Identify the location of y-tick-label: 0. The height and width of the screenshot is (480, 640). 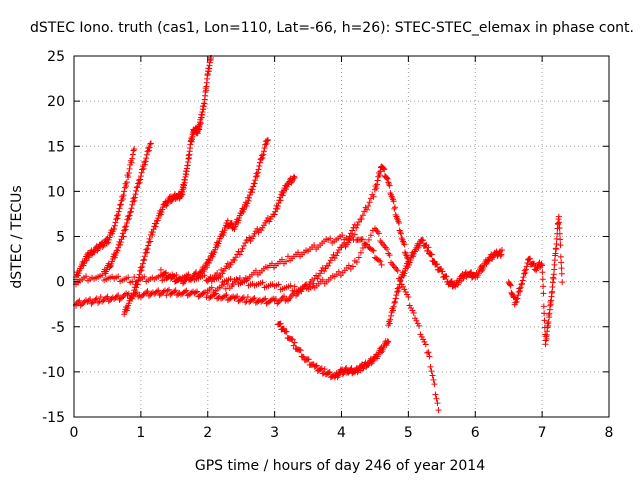
(60, 283).